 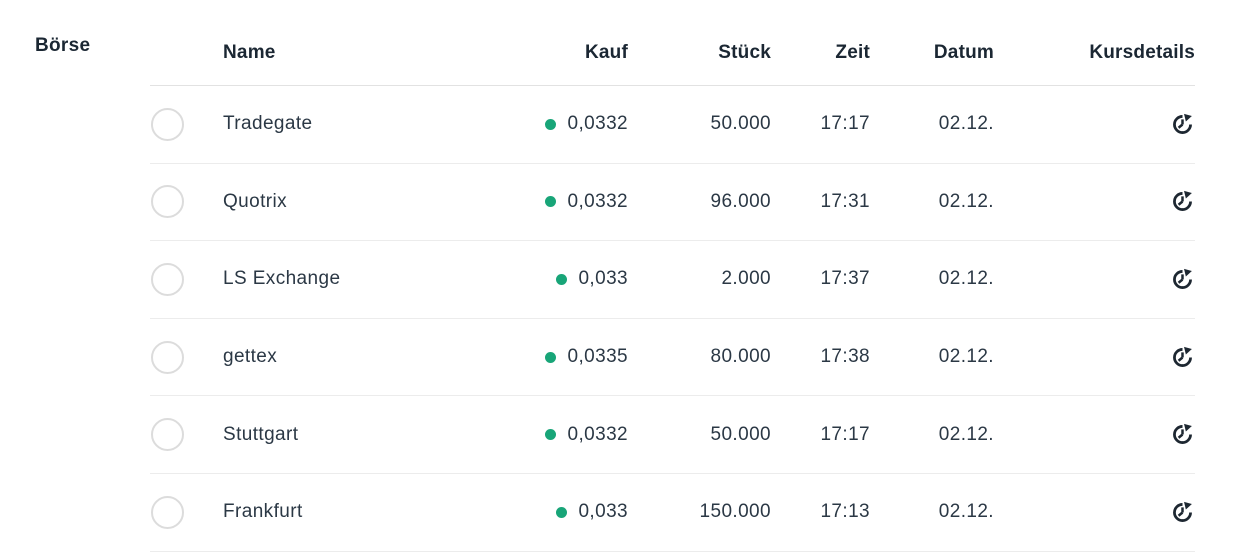 I want to click on zeit-time: 17:37, so click(x=845, y=279).